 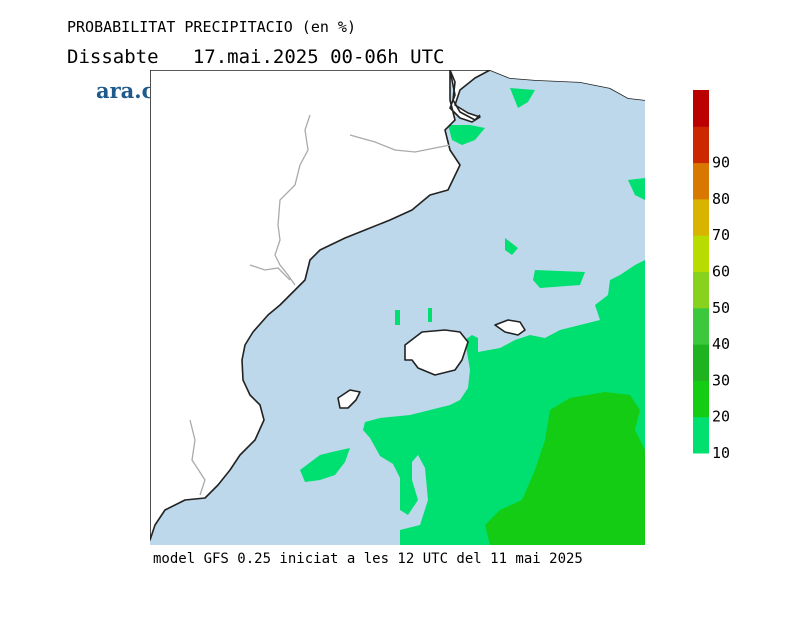 I want to click on legend-label: 10, so click(x=721, y=453).